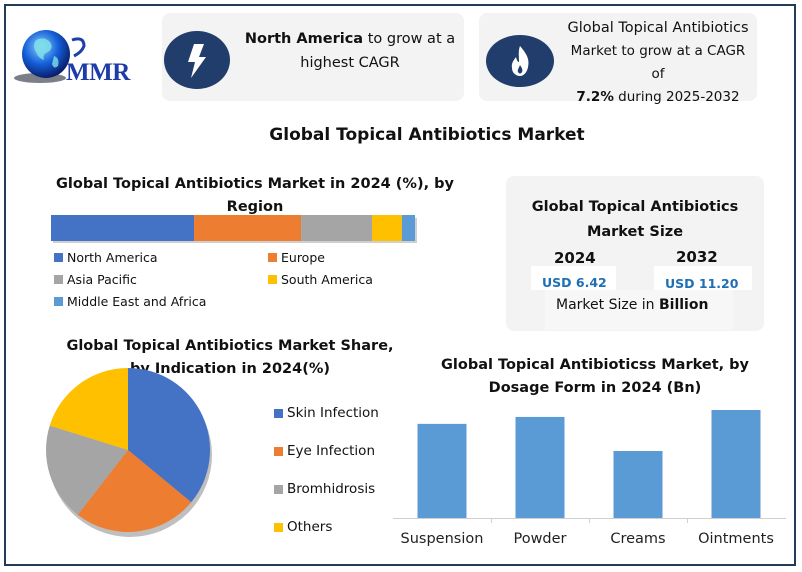 The image size is (802, 572). I want to click on legend-label: Middle East and Africa, so click(137, 301).